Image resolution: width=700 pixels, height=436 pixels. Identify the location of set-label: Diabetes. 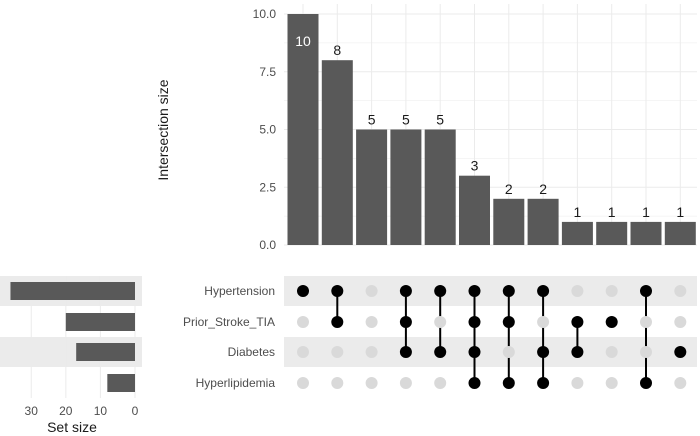
(251, 352).